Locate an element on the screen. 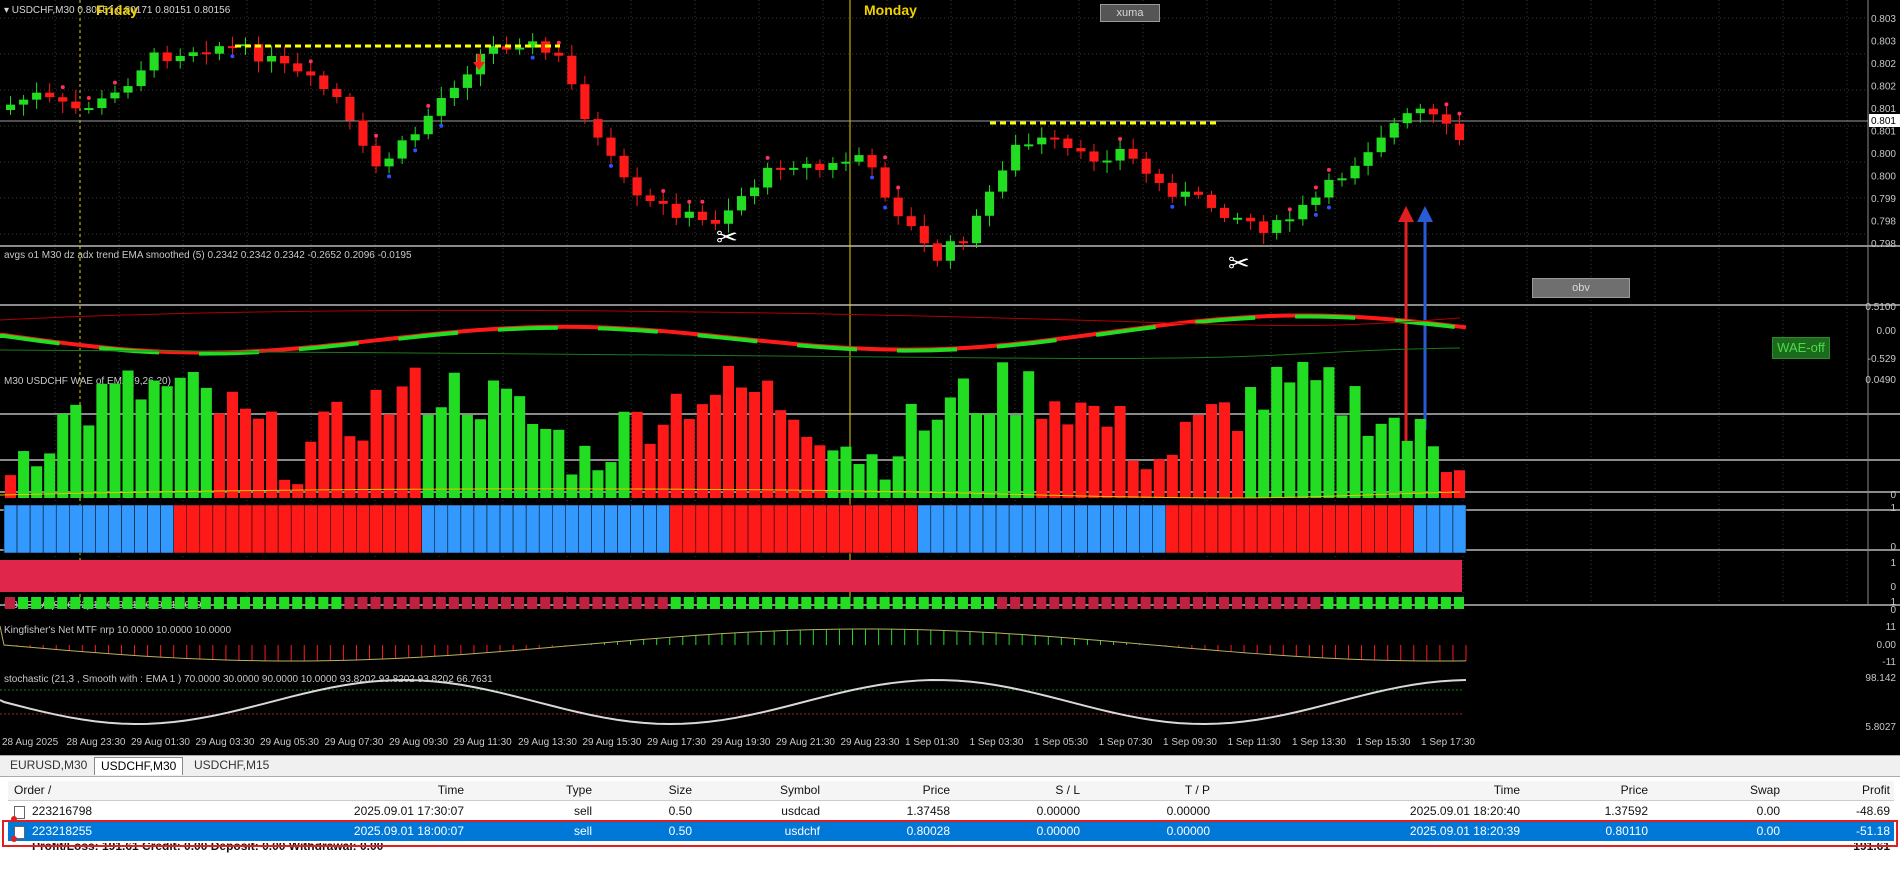 The image size is (1900, 875). time-axis-label: 28 Aug 23:30 is located at coordinates (96, 742).